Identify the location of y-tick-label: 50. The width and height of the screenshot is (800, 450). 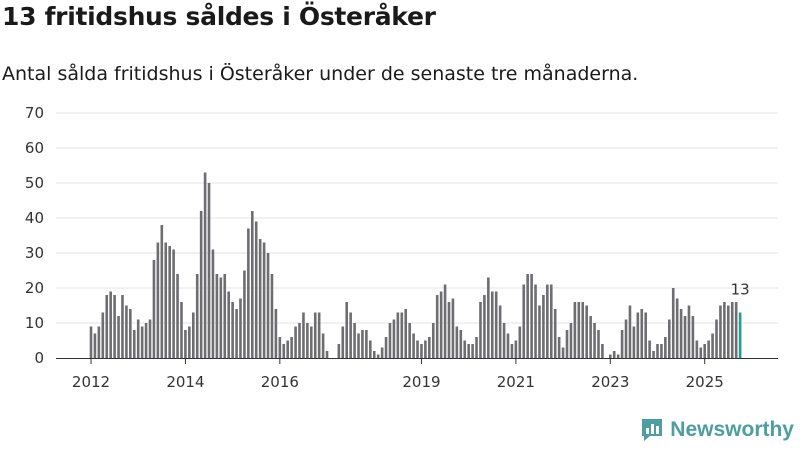
(34, 183).